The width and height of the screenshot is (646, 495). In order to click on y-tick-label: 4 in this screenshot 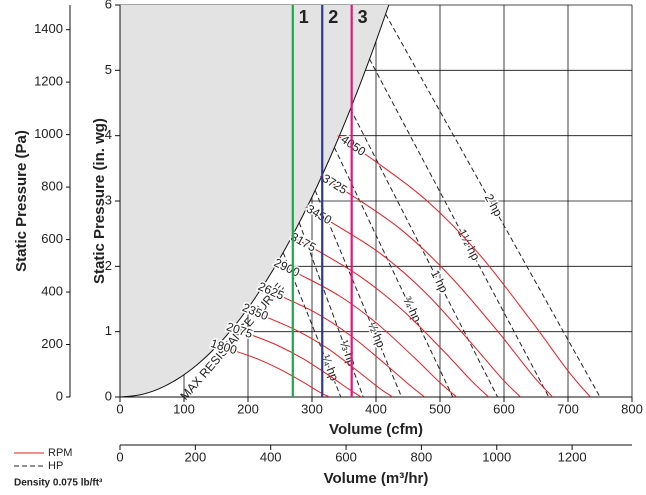, I will do `click(108, 134)`.